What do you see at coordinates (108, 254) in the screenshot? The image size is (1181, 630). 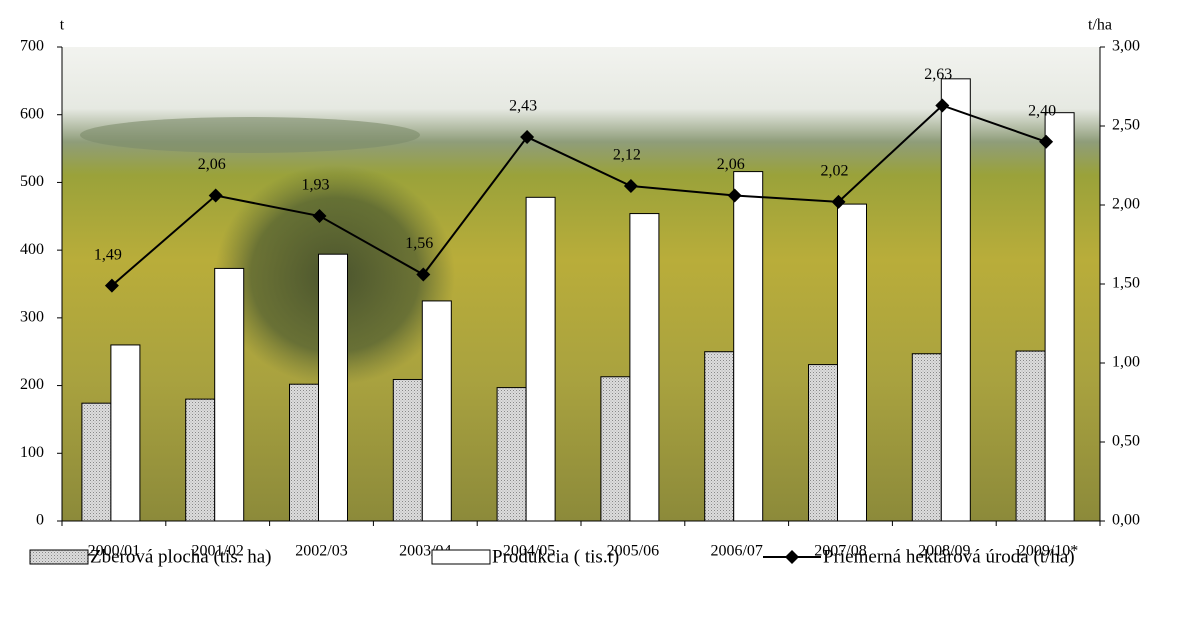 I see `value-label: 1,49` at bounding box center [108, 254].